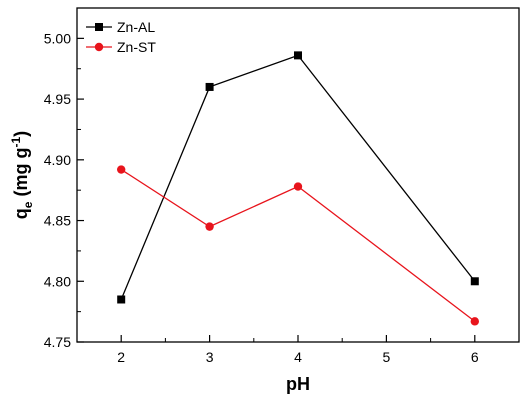 This screenshot has width=532, height=401. Describe the element at coordinates (57, 221) in the screenshot. I see `y-tick-label: 4.85` at that location.